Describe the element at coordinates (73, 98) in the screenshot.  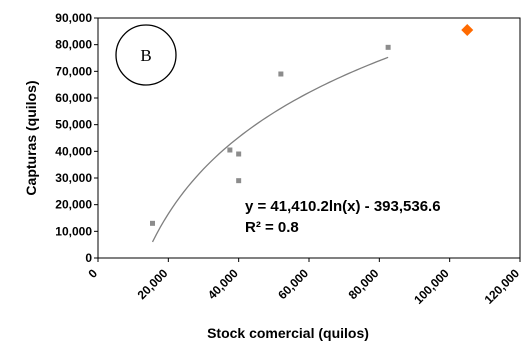
I see `y-tick-label: 60,000` at that location.